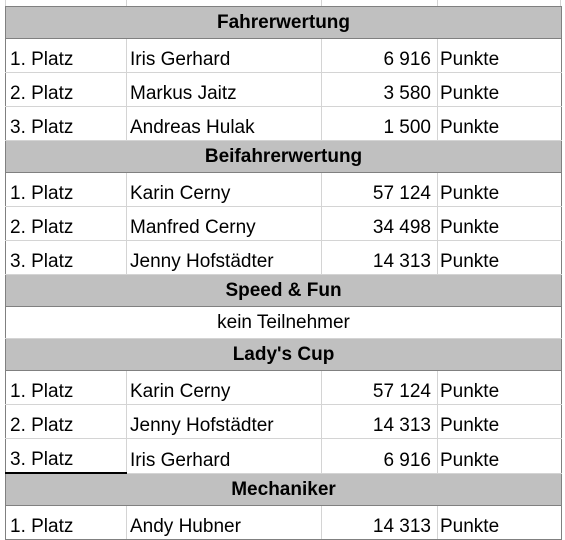 The width and height of the screenshot is (565, 540). I want to click on table-row: 3. Platz Andreas Hulak 1 500 Punkte, so click(284, 123).